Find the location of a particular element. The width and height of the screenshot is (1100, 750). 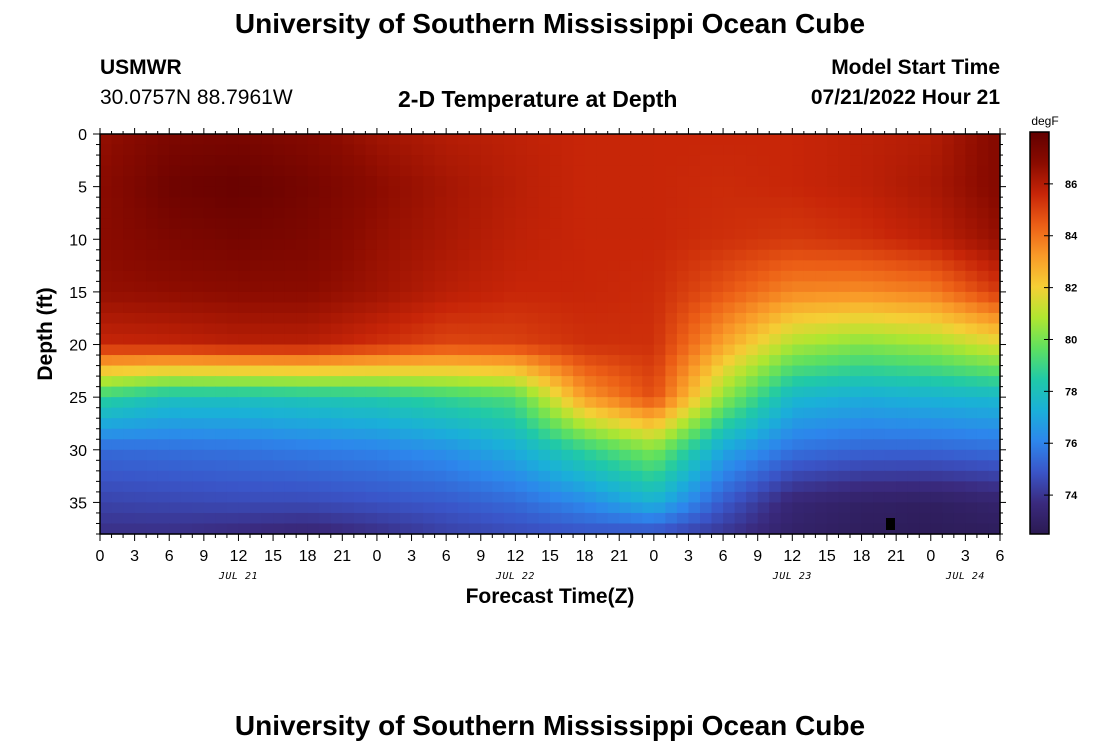

colorbar-tick-label: 78 is located at coordinates (1071, 392).